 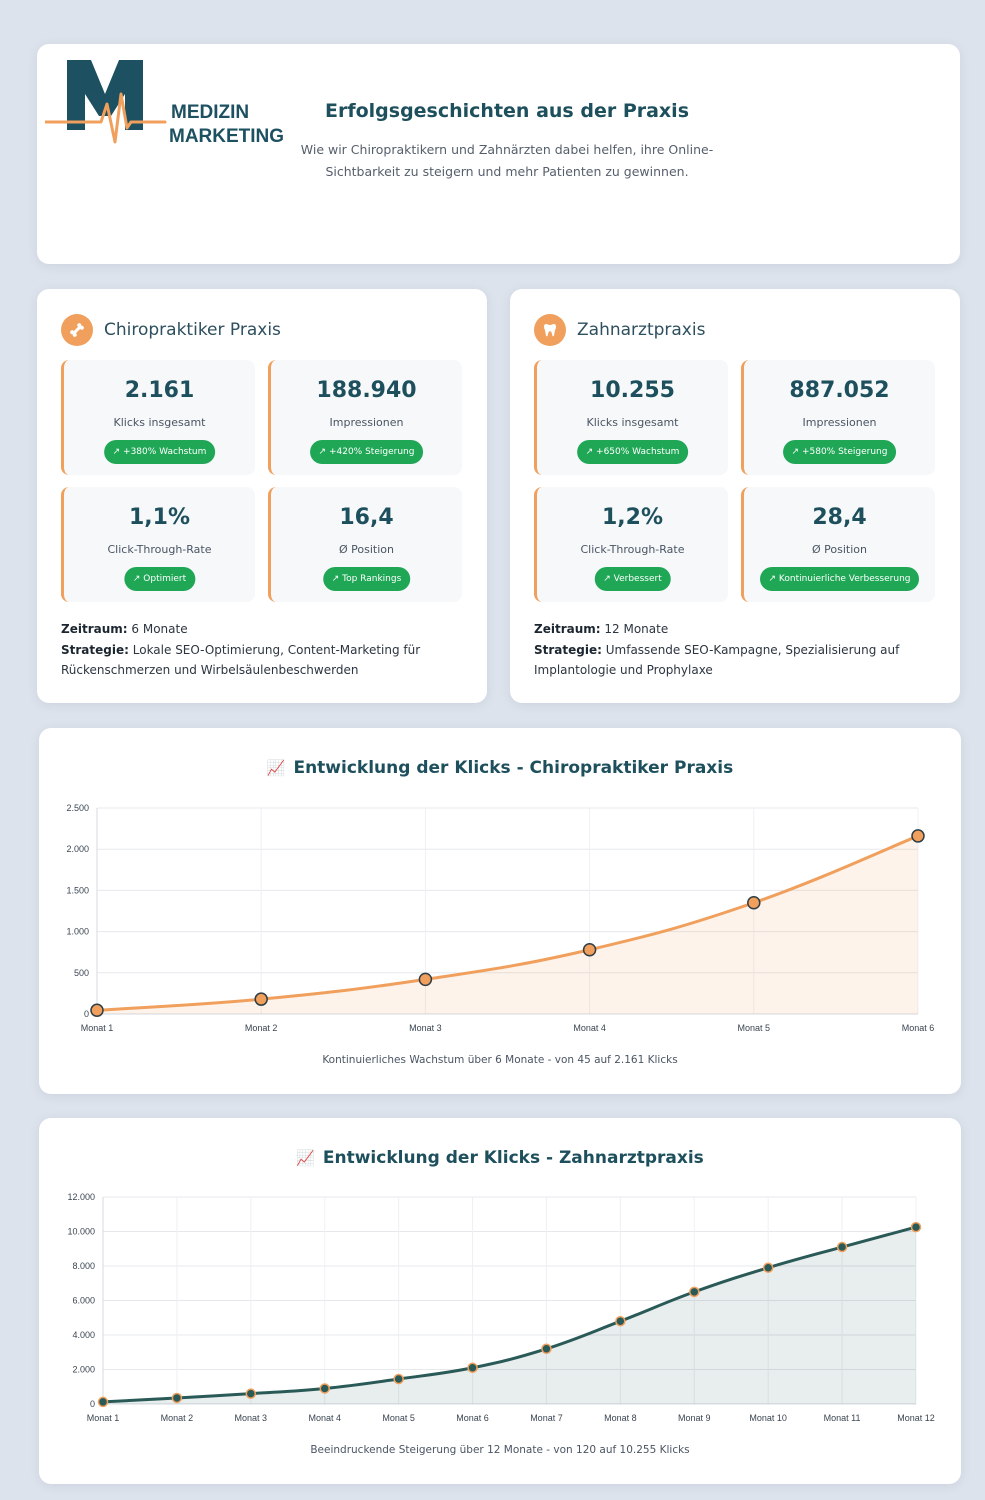 What do you see at coordinates (739, 629) in the screenshot?
I see `zeitraum-row: Zeitraum: 12 Monate` at bounding box center [739, 629].